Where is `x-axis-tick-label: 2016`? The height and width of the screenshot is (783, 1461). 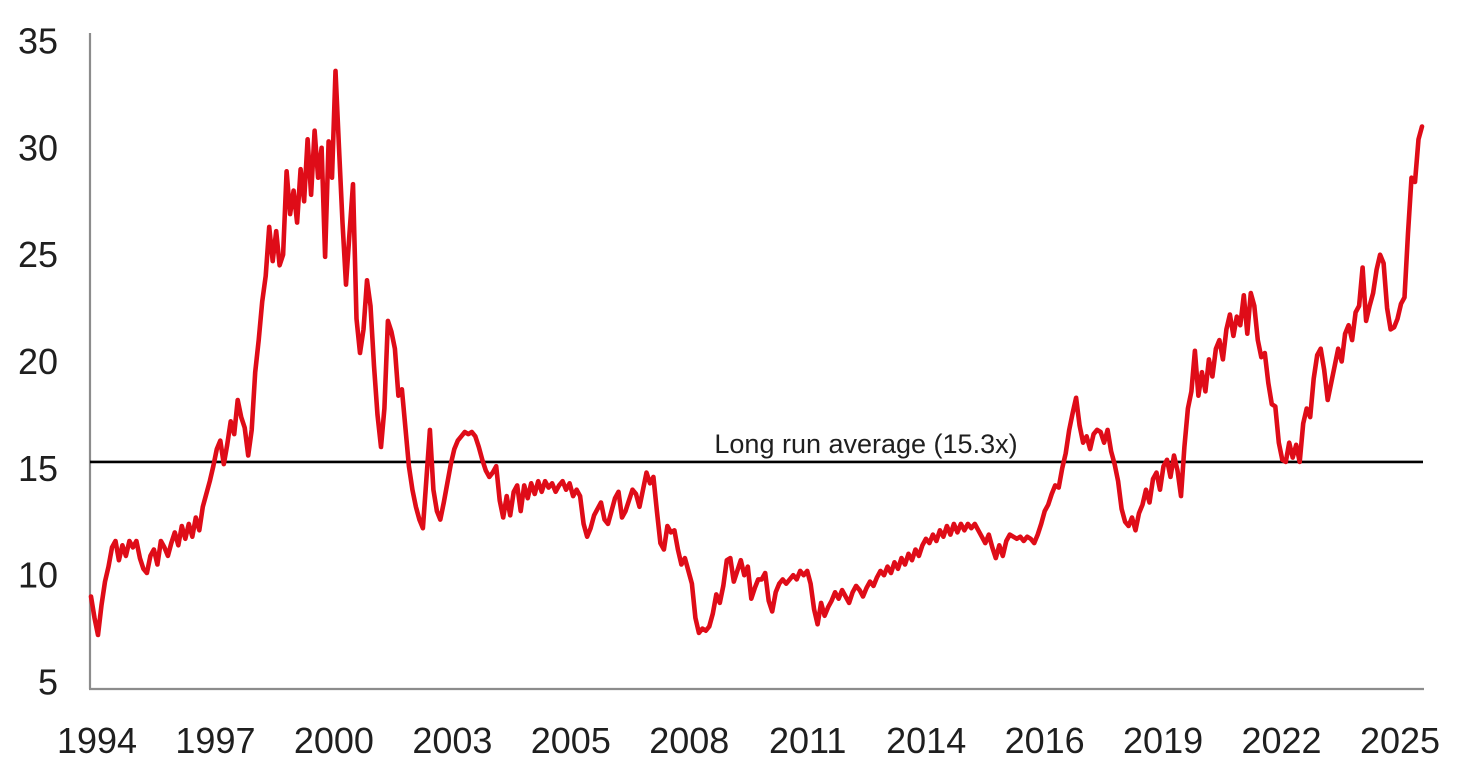 x-axis-tick-label: 2016 is located at coordinates (1045, 740).